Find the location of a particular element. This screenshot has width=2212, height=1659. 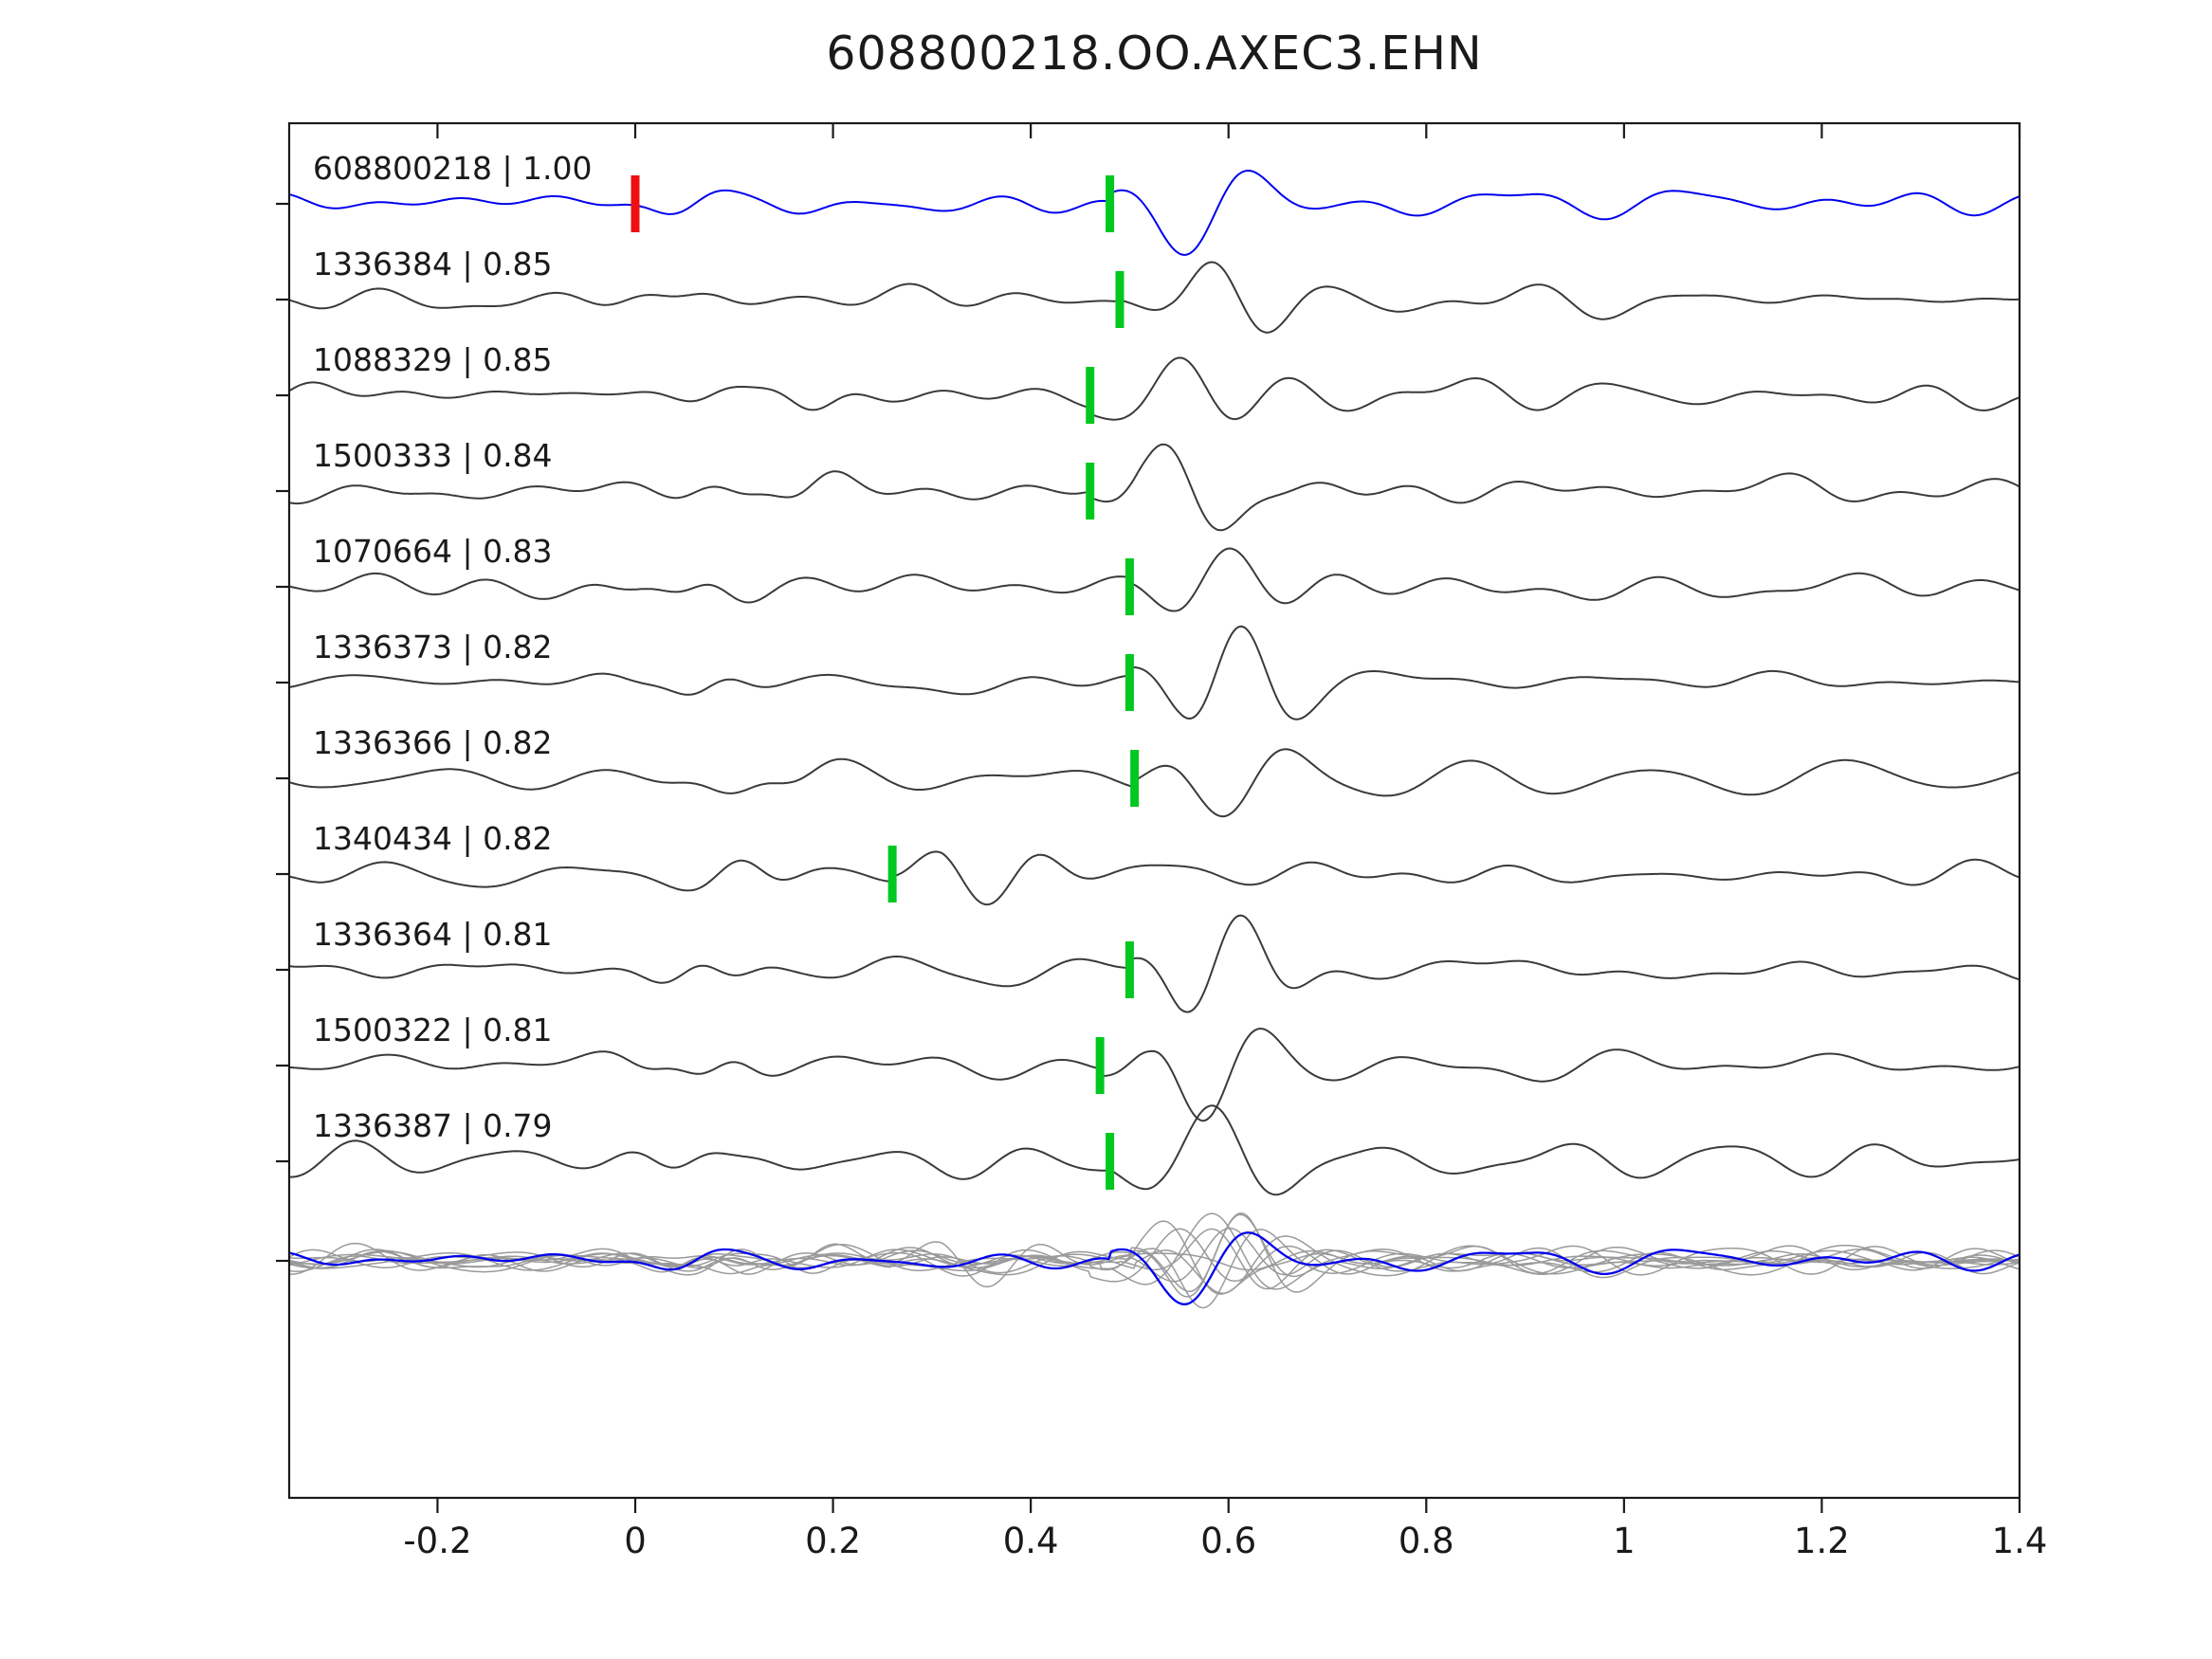

x-tick-label-0.8: 0.8 is located at coordinates (1426, 1541).